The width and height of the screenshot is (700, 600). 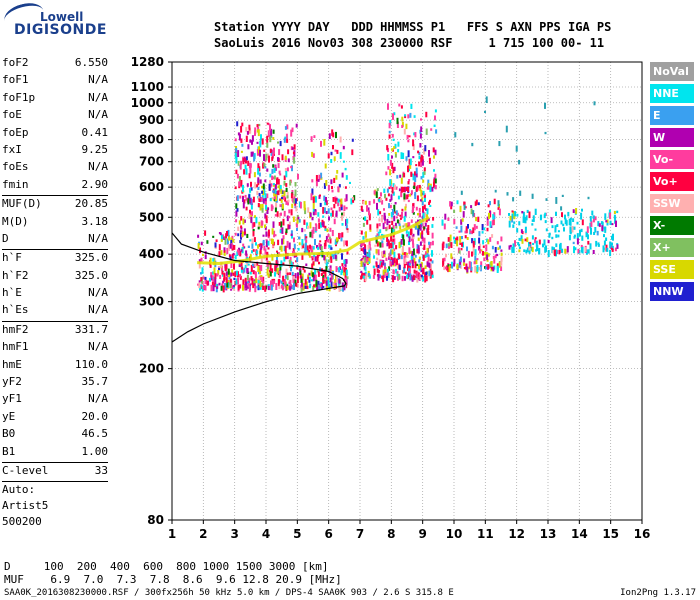 I want to click on param-value: 0.41, so click(x=95, y=132).